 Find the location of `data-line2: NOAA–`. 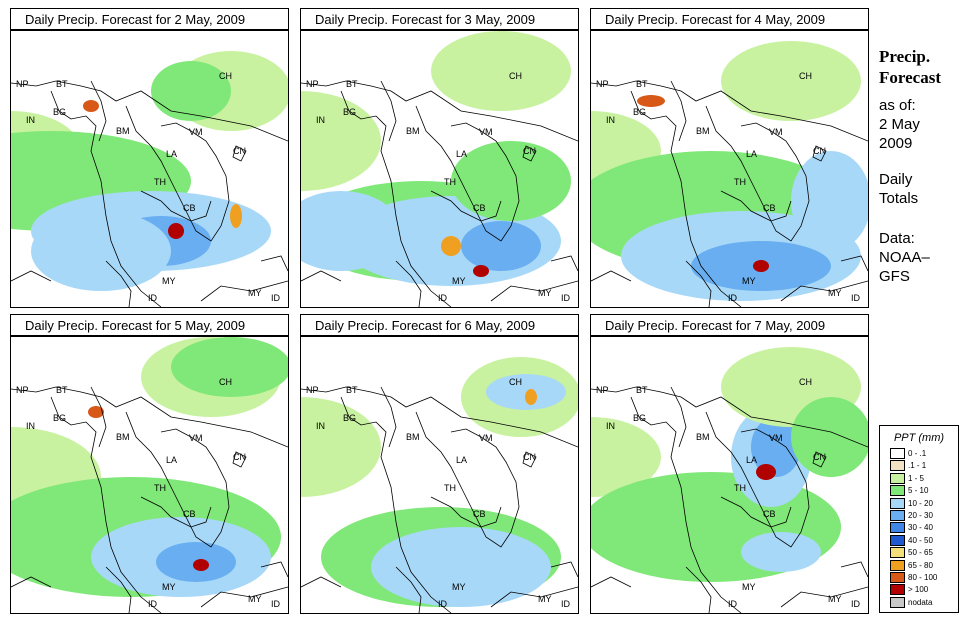

data-line2: NOAA– is located at coordinates (904, 257).